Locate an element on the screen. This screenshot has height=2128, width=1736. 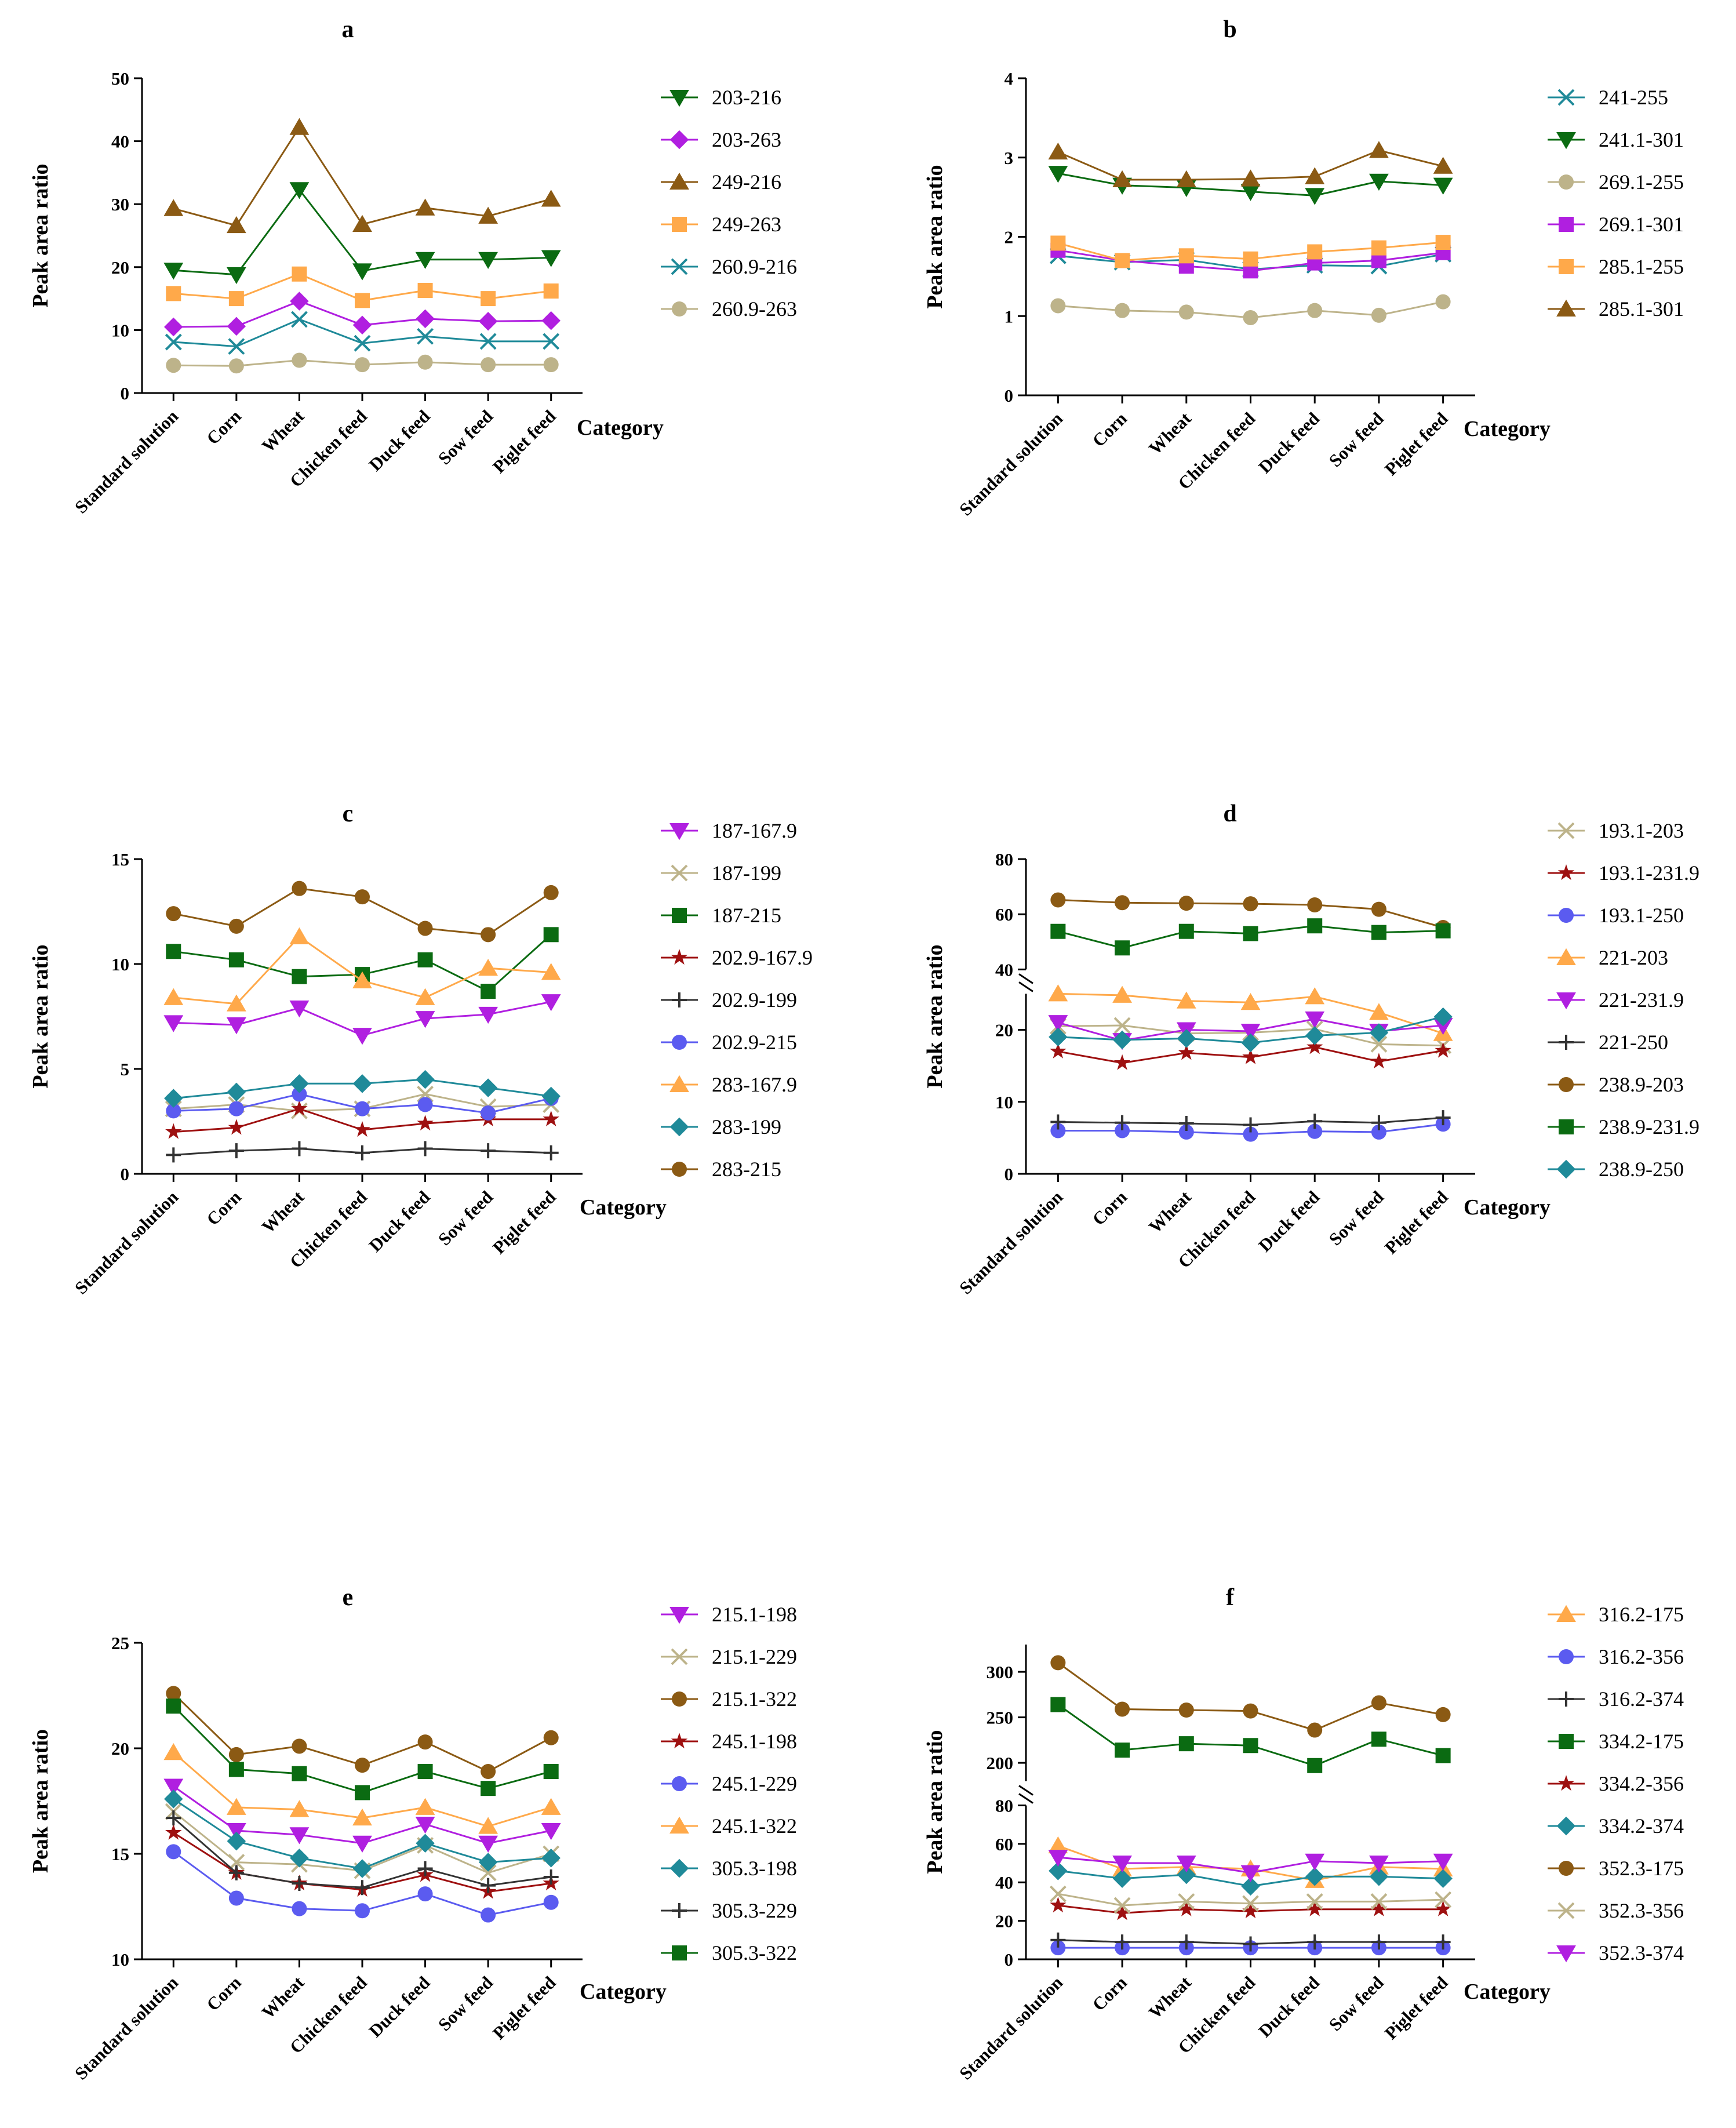
legend-label: 305.3-198 is located at coordinates (754, 1869).